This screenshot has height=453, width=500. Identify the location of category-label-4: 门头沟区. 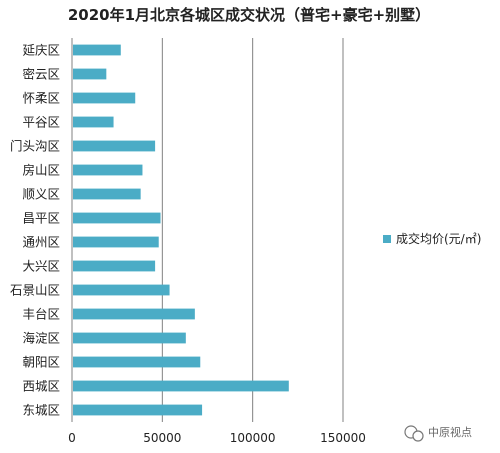
(35, 146).